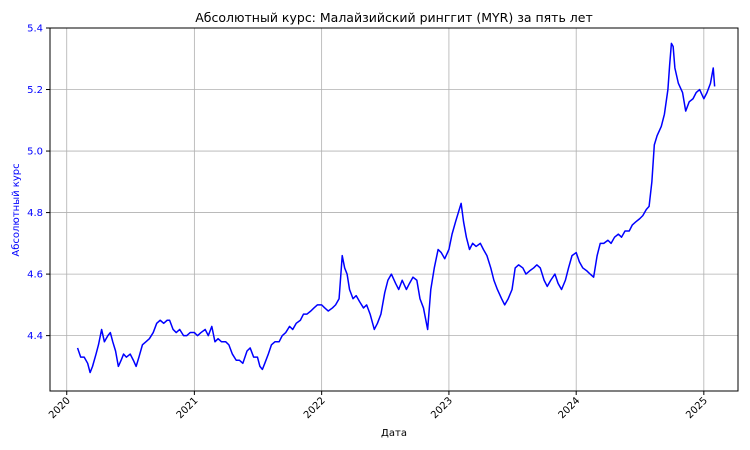 Image resolution: width=750 pixels, height=450 pixels. I want to click on y-tick-label: 5.0, so click(35, 152).